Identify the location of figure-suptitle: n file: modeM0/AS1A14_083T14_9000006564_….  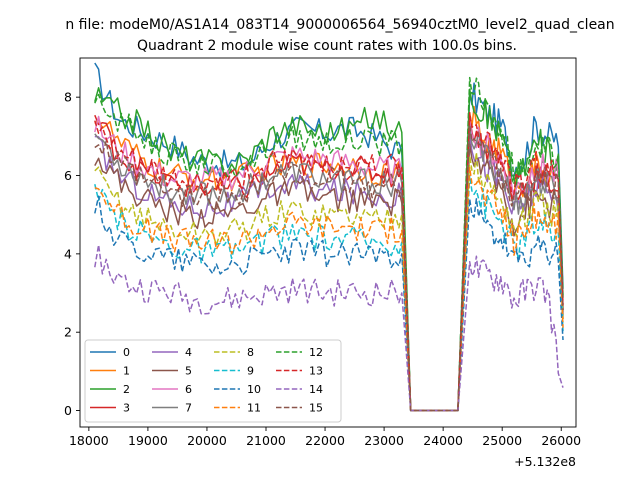
(339, 25).